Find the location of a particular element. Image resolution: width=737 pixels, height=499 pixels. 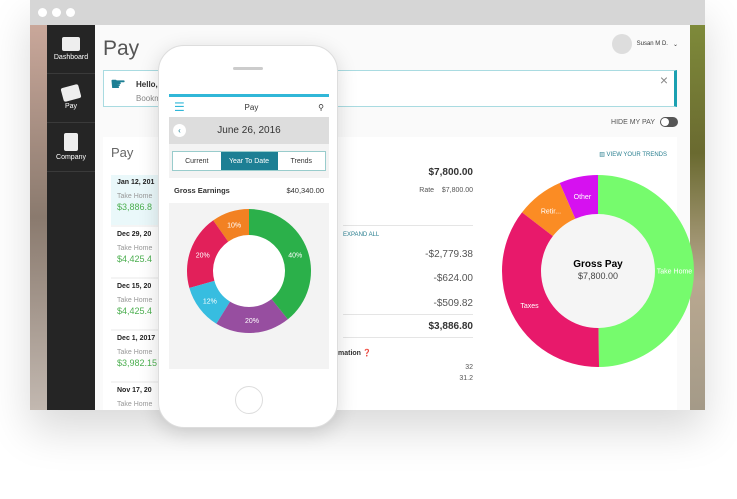

deduction-amount: -$509.82 is located at coordinates (453, 303).